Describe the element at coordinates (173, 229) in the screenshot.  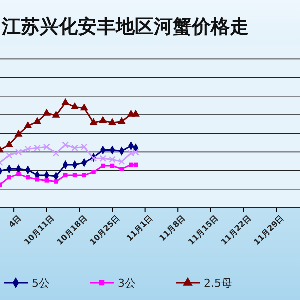
I see `x-tick-label: 11月8日` at that location.